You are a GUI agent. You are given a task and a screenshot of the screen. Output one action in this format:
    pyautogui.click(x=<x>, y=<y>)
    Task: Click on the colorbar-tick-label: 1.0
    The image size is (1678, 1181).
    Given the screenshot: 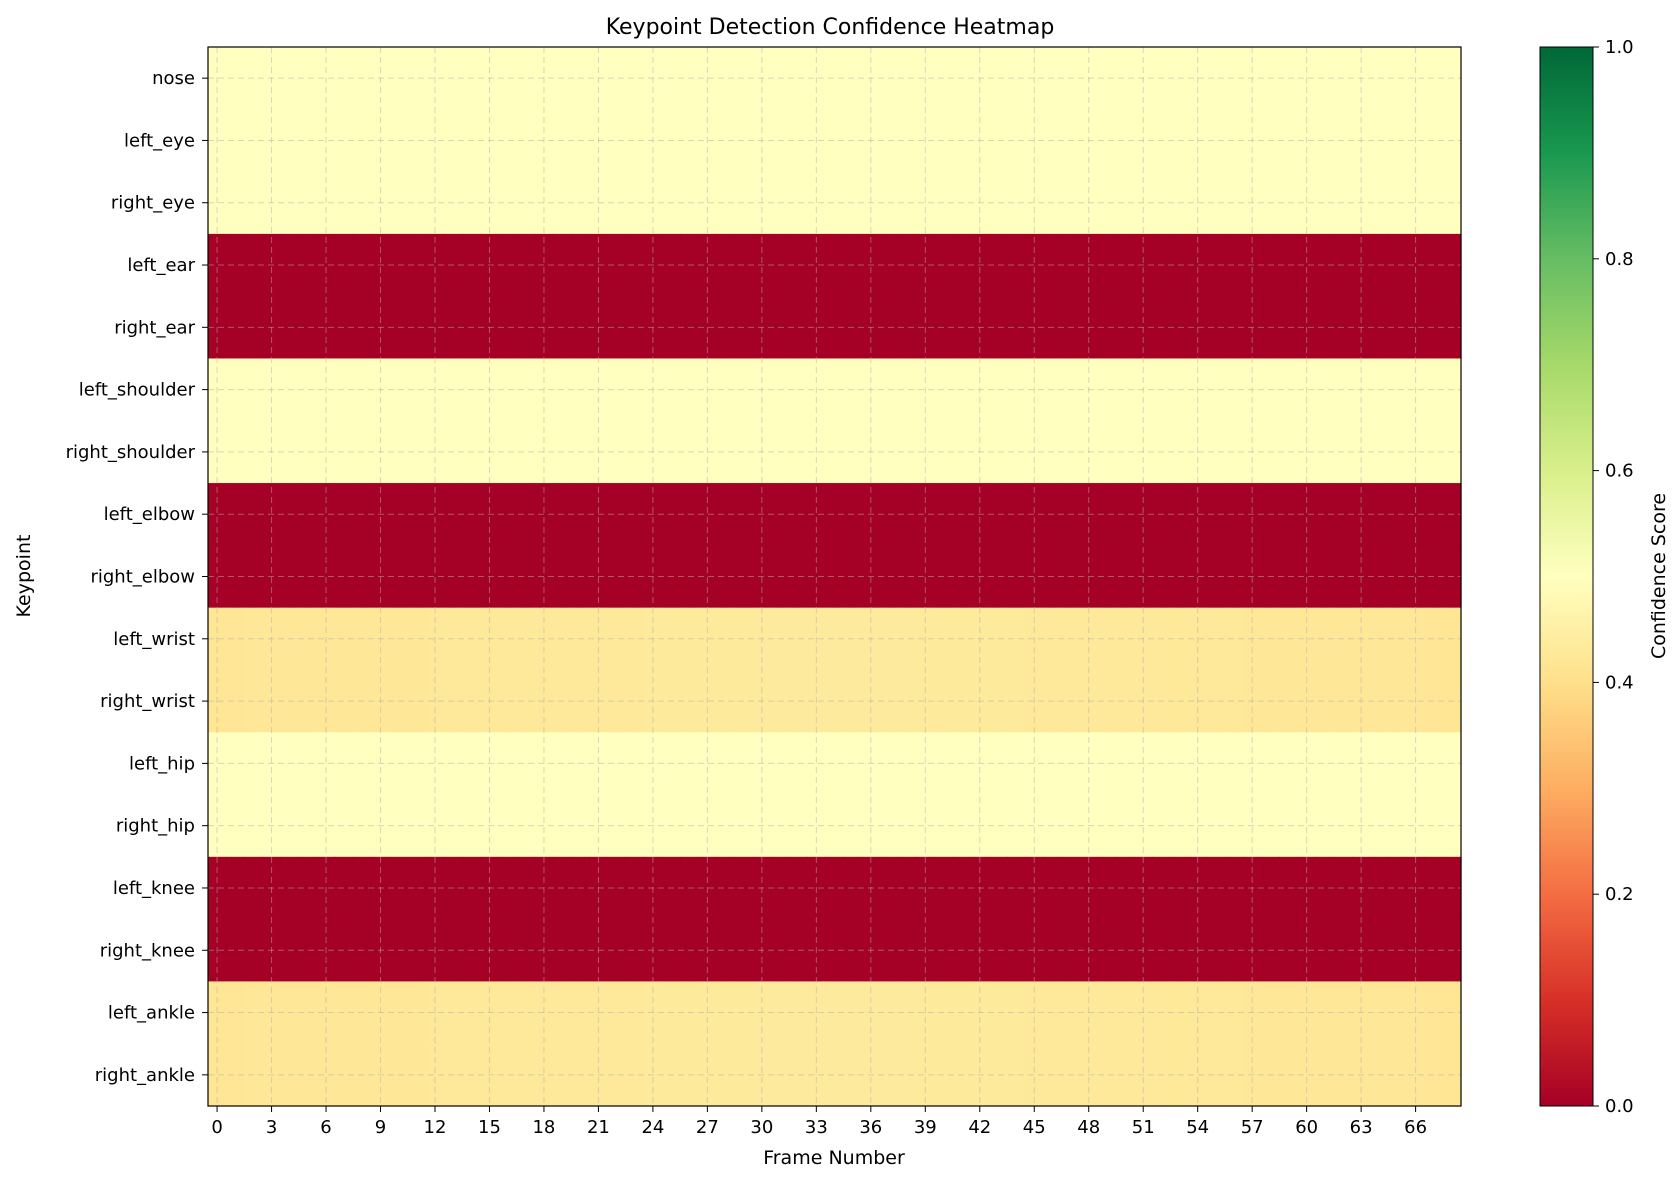 What is the action you would take?
    pyautogui.click(x=1619, y=47)
    